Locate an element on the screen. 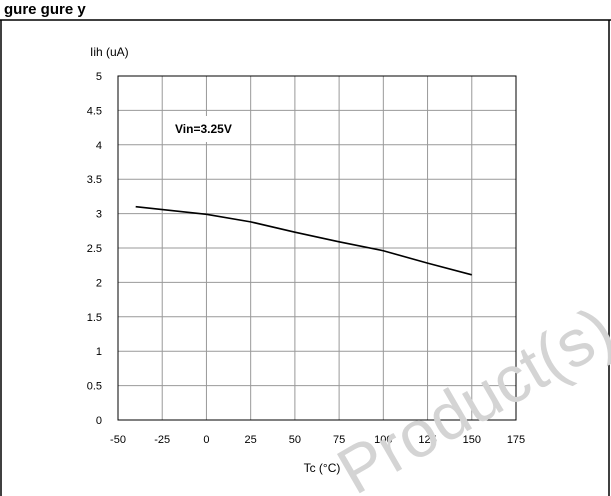 The image size is (611, 496). y-tick-label: 5 is located at coordinates (99, 77).